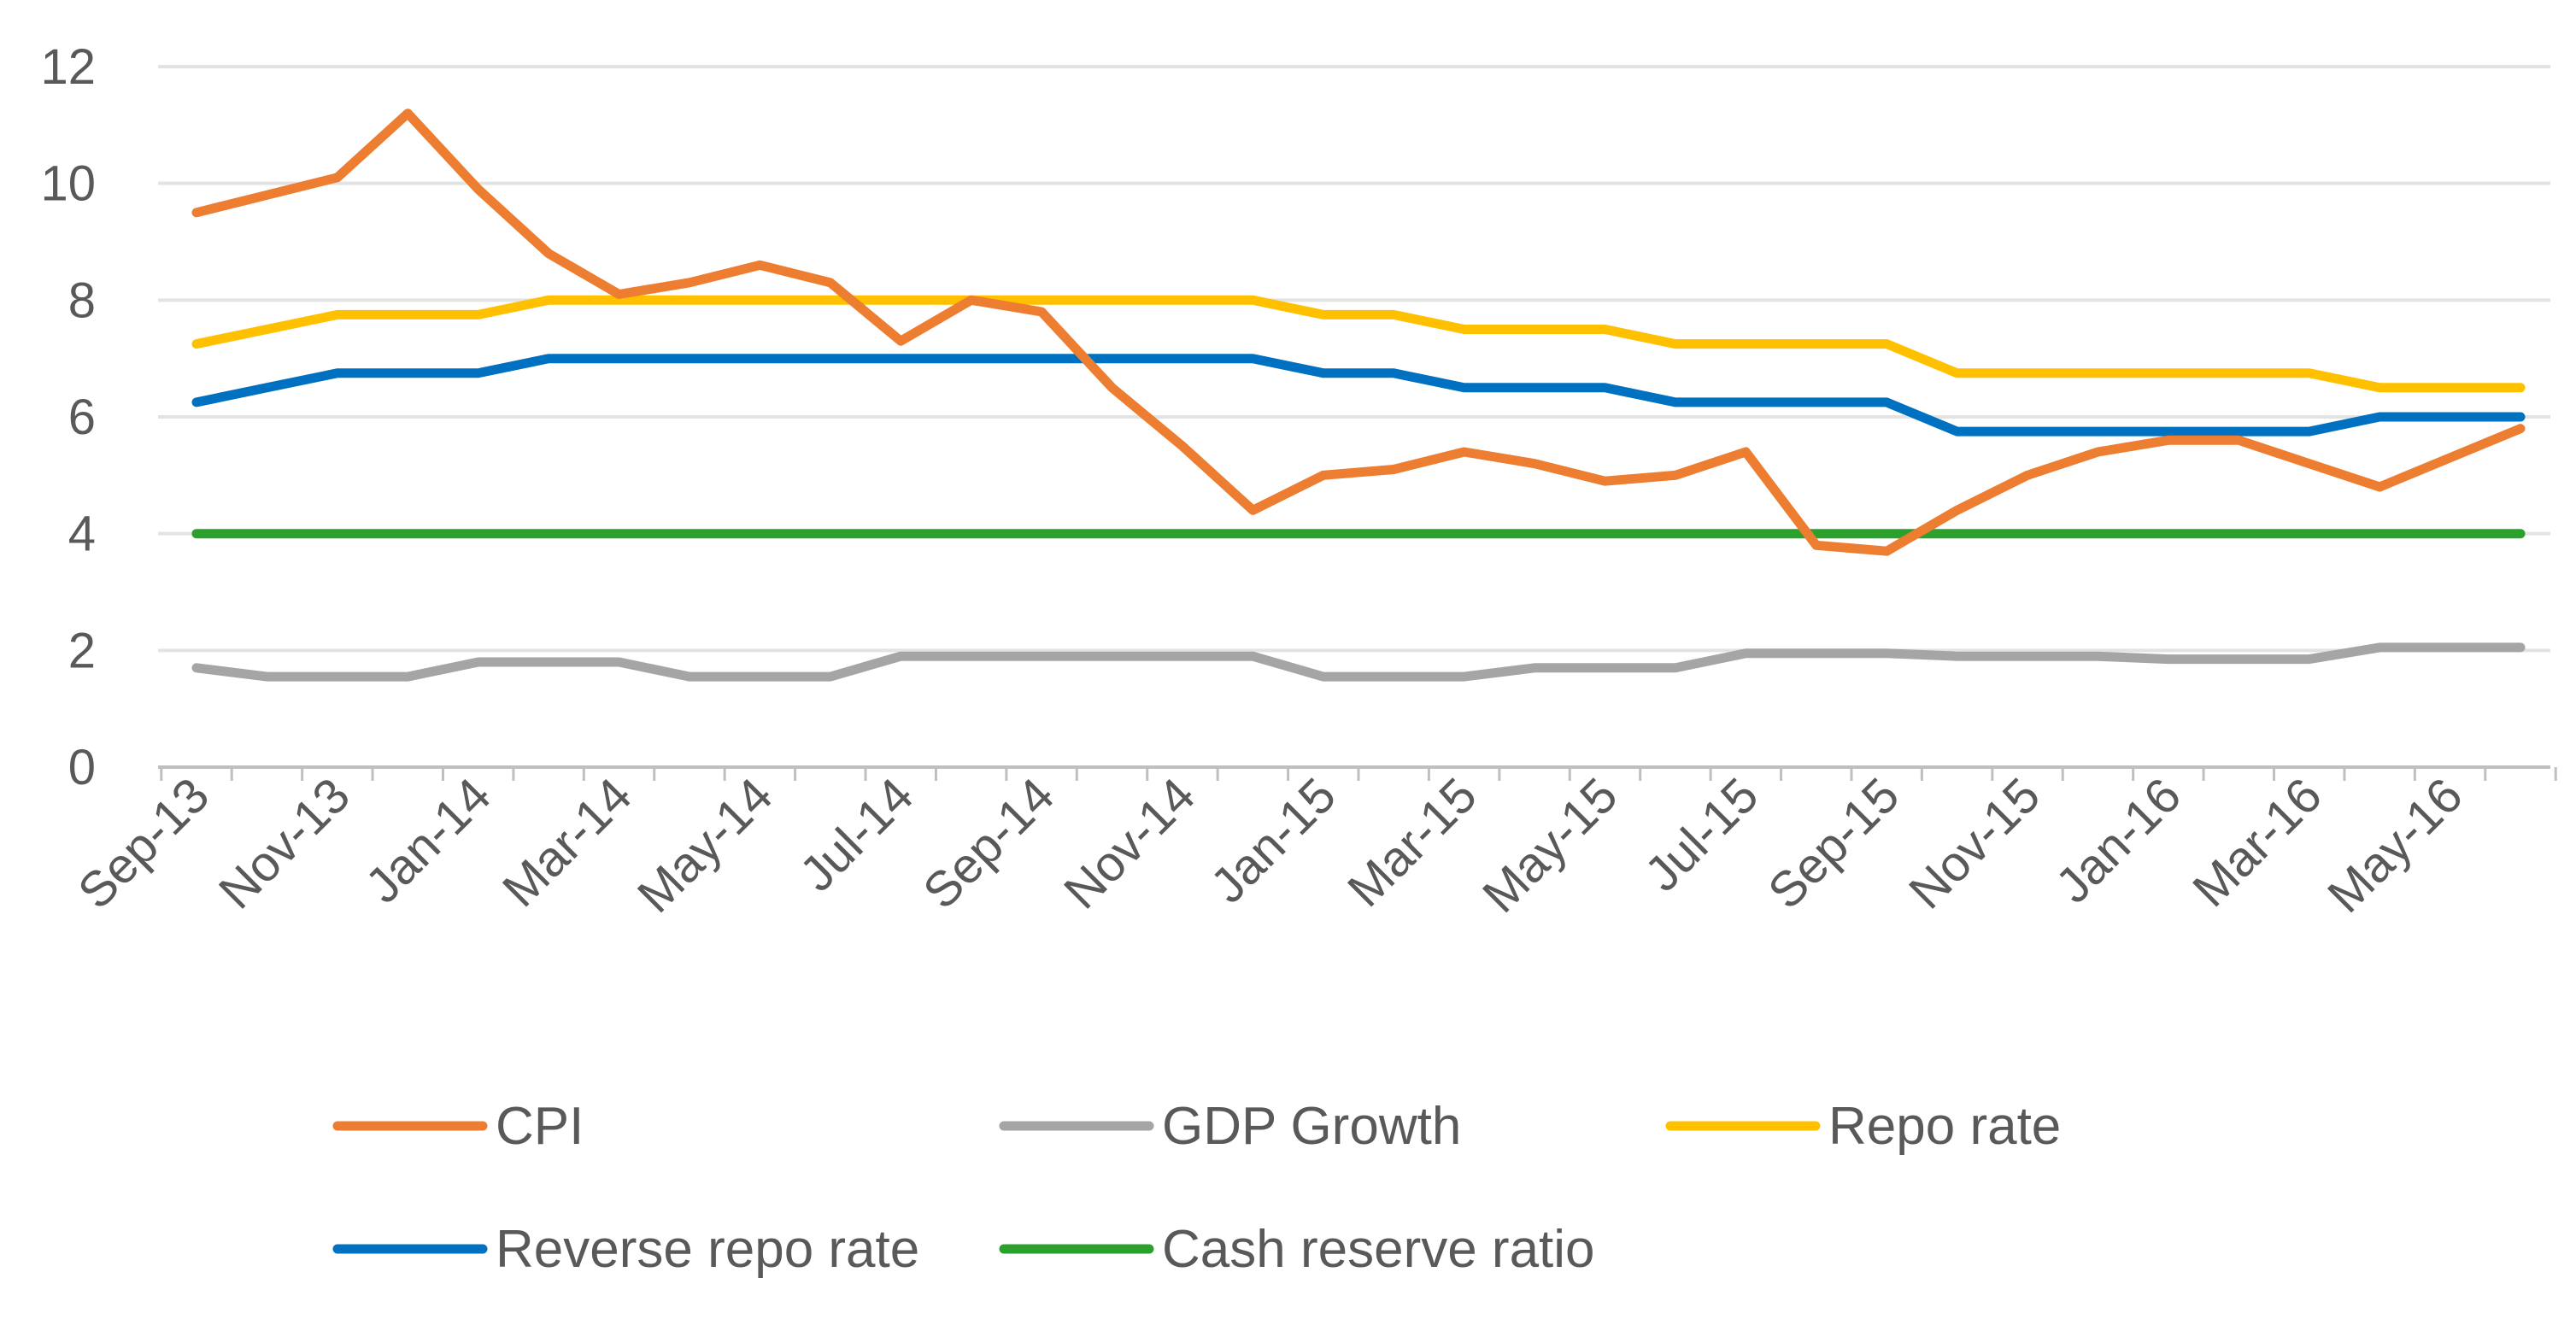 This screenshot has height=1319, width=2576. What do you see at coordinates (707, 1249) in the screenshot?
I see `legend-label: Reverse repo rate` at bounding box center [707, 1249].